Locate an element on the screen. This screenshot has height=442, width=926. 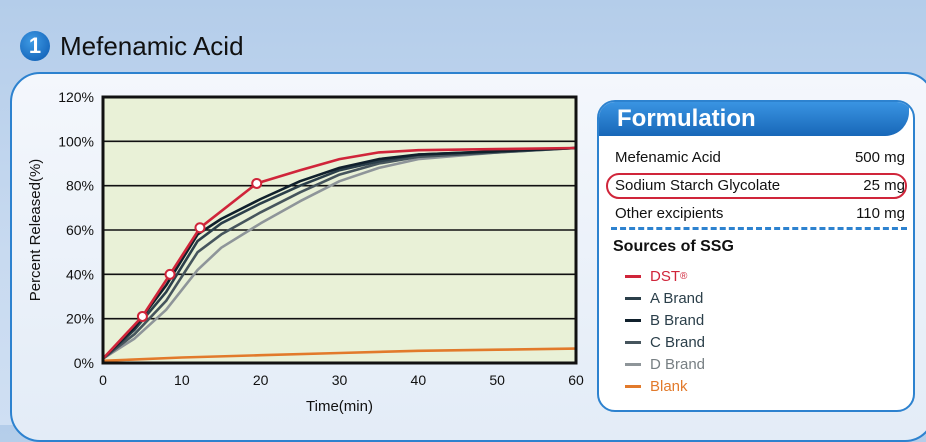
x-tick-label: 30 is located at coordinates (340, 380).